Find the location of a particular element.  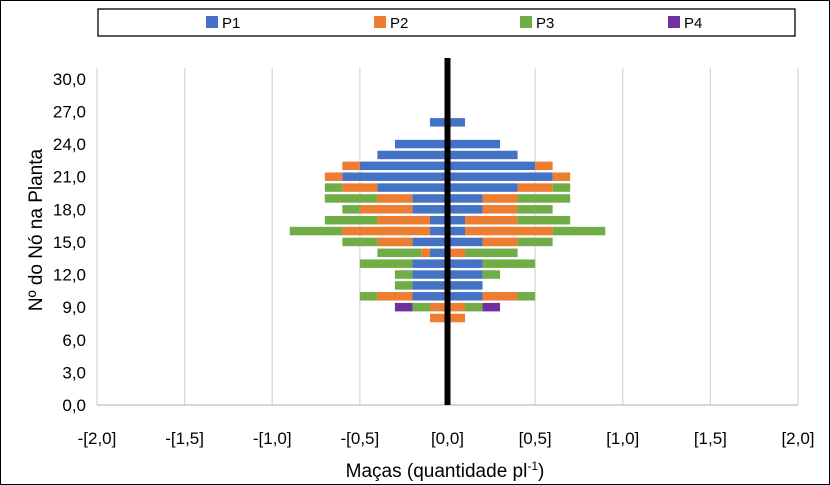

legend-swatch-p4 is located at coordinates (674, 22).